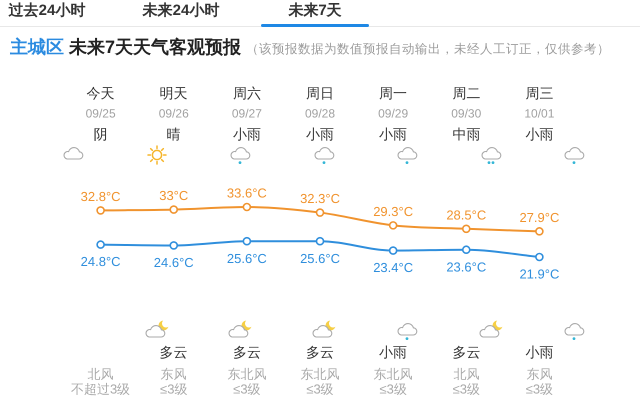  Describe the element at coordinates (247, 113) in the screenshot. I see `x2-tick-label: 09/27` at that location.